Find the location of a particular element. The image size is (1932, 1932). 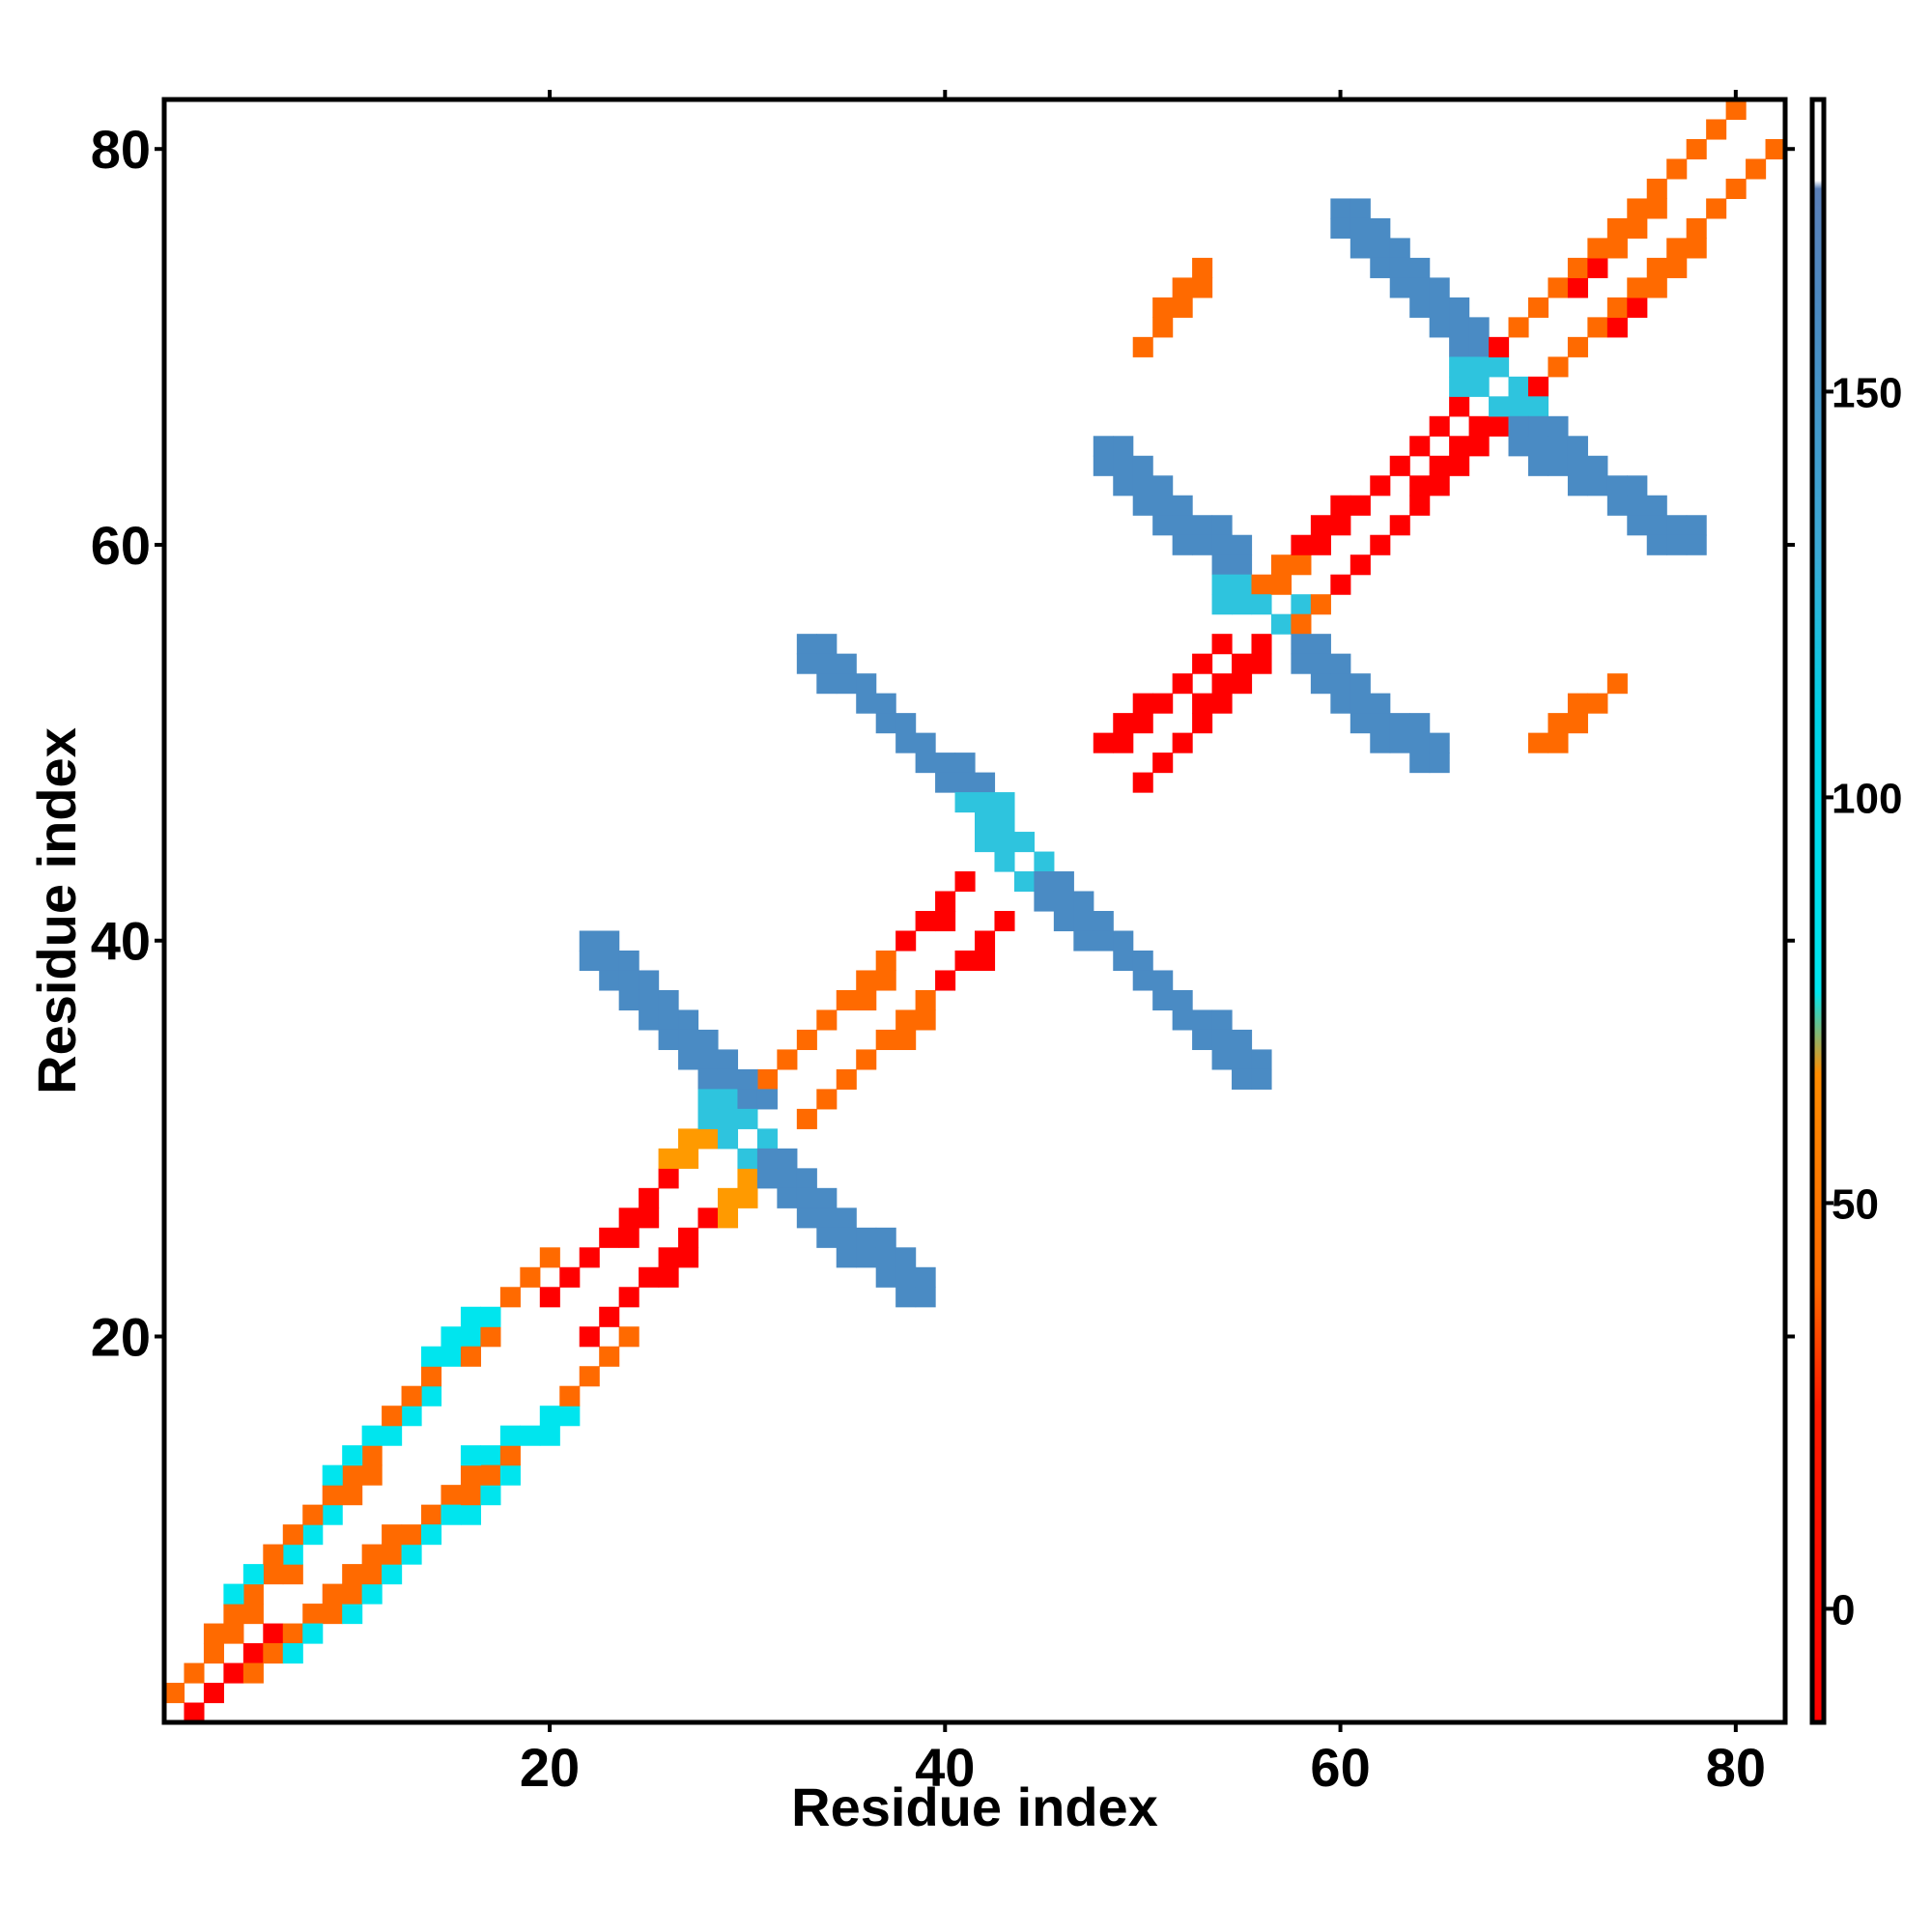

x-tick-label: 40 is located at coordinates (945, 1767).